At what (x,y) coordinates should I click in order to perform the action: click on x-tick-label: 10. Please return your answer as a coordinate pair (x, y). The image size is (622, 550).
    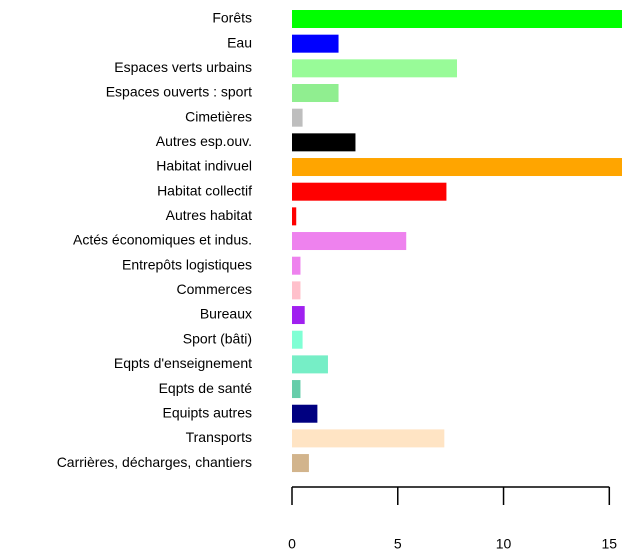
    Looking at the image, I should click on (504, 543).